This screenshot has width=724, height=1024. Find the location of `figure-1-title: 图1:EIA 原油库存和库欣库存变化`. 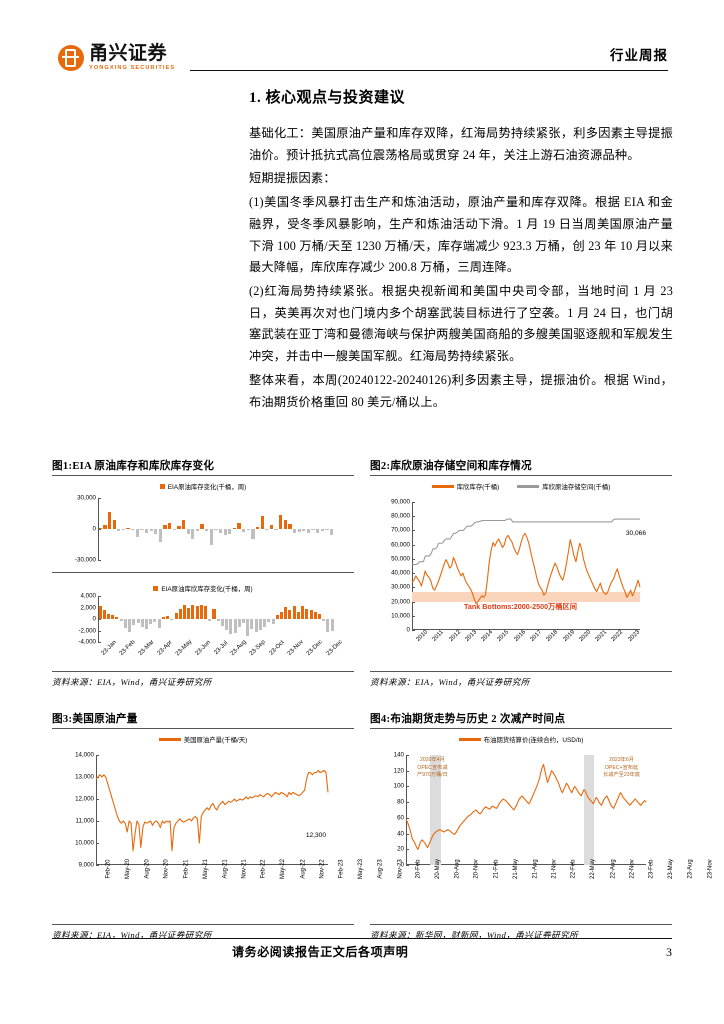

figure-1-title: 图1:EIA 原油库存和库欣库存变化 is located at coordinates (203, 467).